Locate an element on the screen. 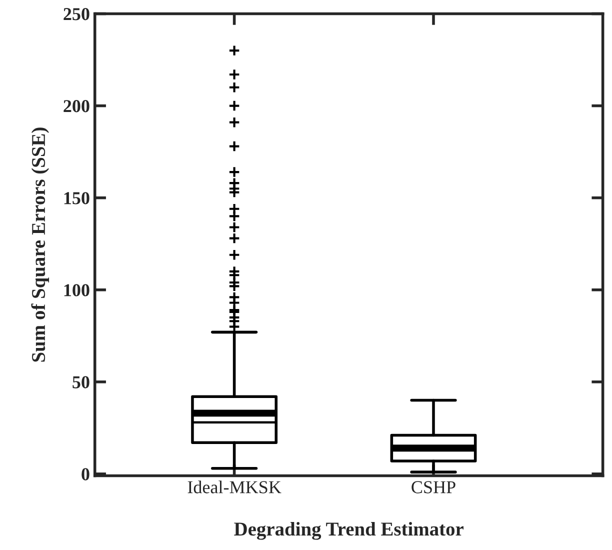  y-tick-label: 250 is located at coordinates (77, 14).